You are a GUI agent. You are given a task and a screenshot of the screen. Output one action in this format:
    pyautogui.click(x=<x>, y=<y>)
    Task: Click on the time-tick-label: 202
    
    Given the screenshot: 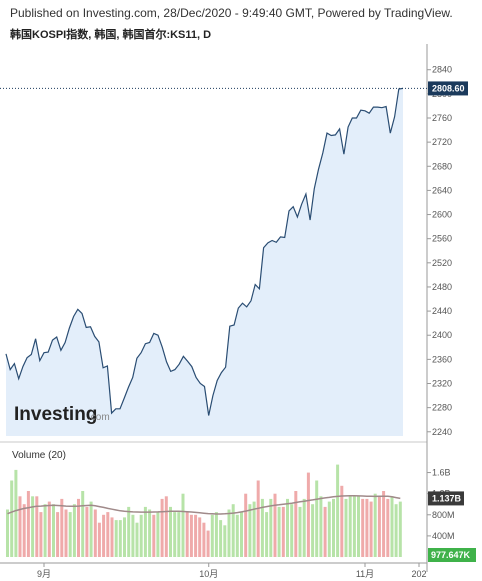 What is the action you would take?
    pyautogui.click(x=418, y=574)
    